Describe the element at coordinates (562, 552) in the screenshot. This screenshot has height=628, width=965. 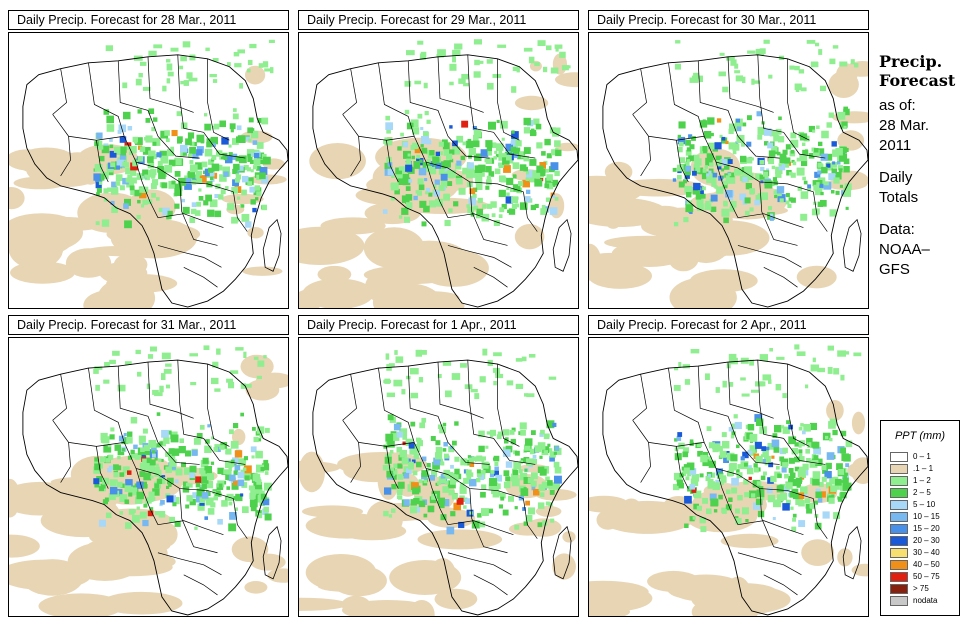
I see `madagascar-outline` at that location.